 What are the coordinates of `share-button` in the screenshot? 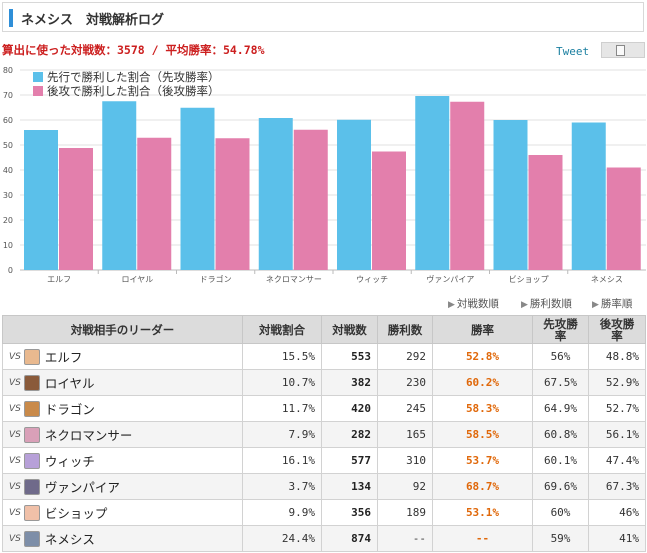 It's located at (623, 50).